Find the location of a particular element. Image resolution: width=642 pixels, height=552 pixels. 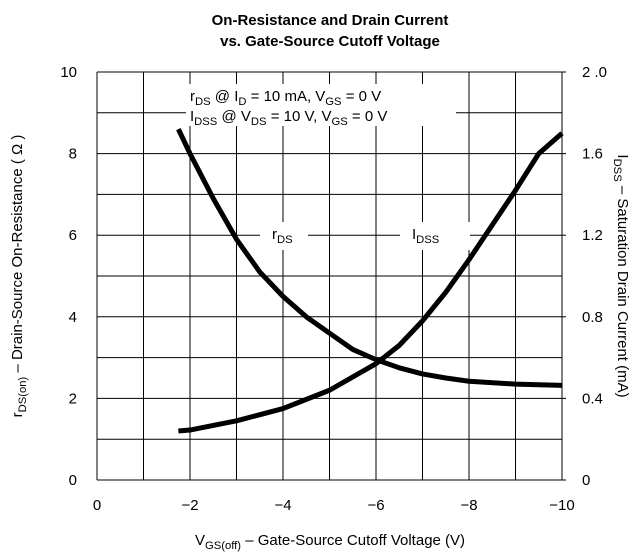

annotation-part: = 10 mA, V is located at coordinates (286, 96).